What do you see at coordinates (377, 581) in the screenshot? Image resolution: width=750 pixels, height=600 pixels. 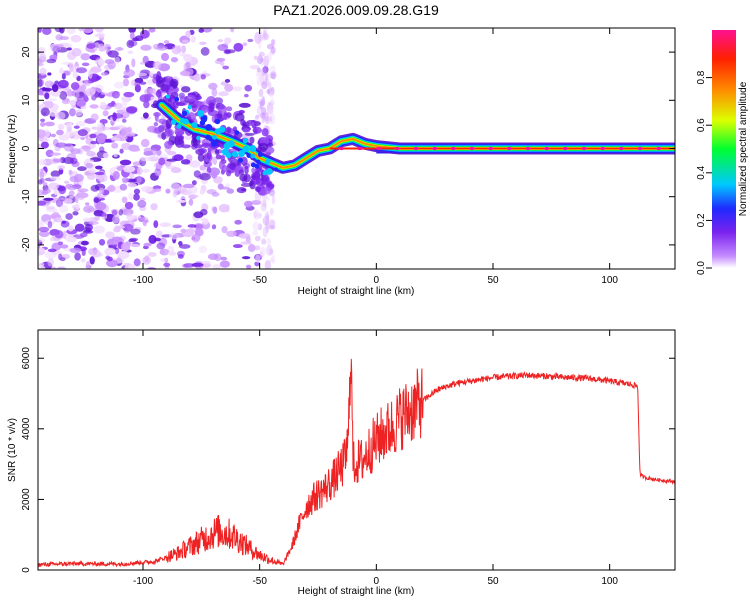 I see `snr-x-tick-label: 0` at bounding box center [377, 581].